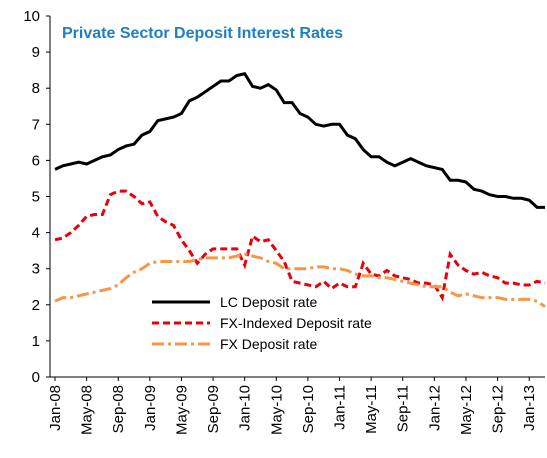  What do you see at coordinates (87, 410) in the screenshot?
I see `x-tick-label: May-08` at bounding box center [87, 410].